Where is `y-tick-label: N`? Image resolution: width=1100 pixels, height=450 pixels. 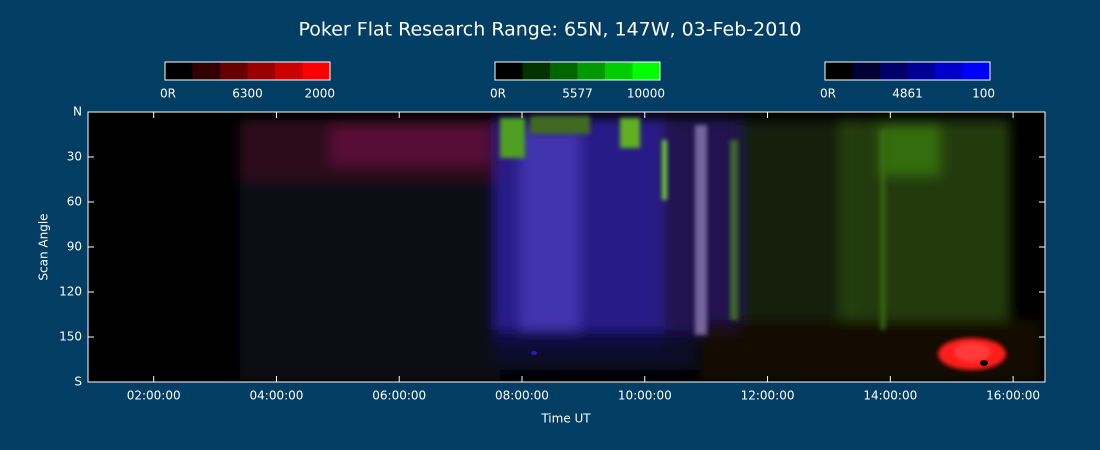
y-tick-label: N is located at coordinates (77, 112).